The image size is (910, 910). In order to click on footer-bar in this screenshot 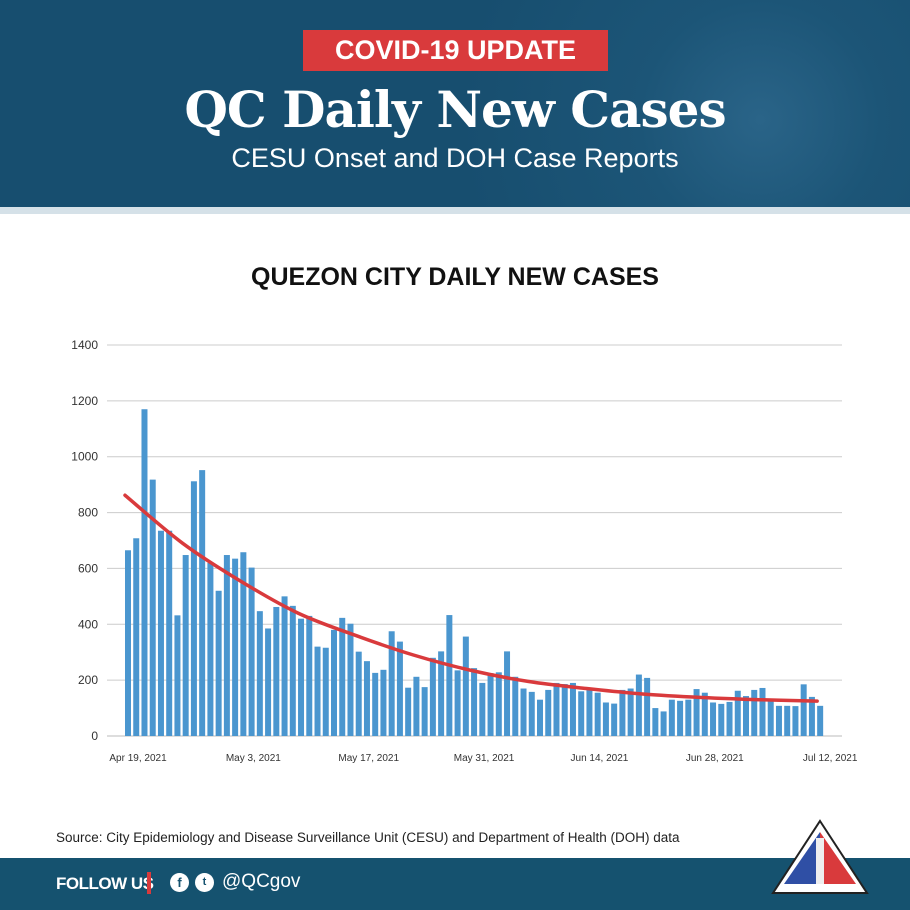, I will do `click(455, 884)`.